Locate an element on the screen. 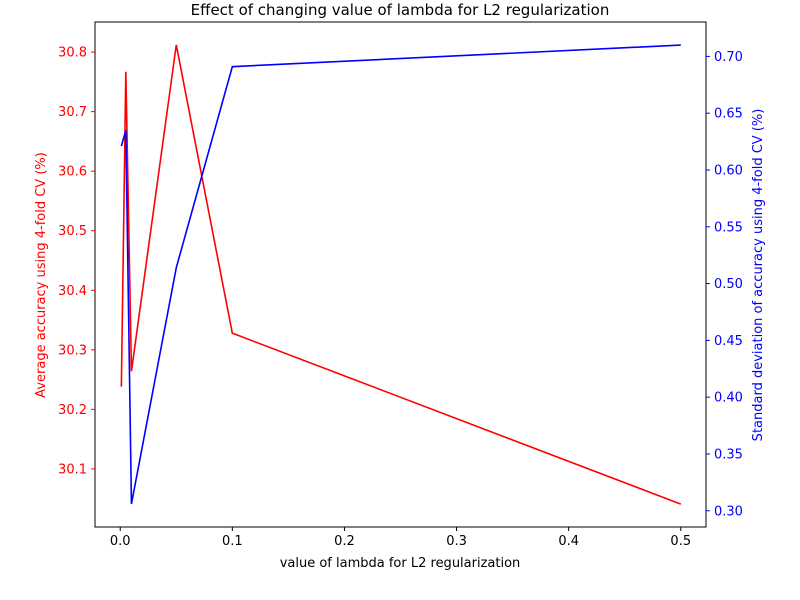 The width and height of the screenshot is (800, 600). y-left-tick-label: 30.7 is located at coordinates (72, 112).